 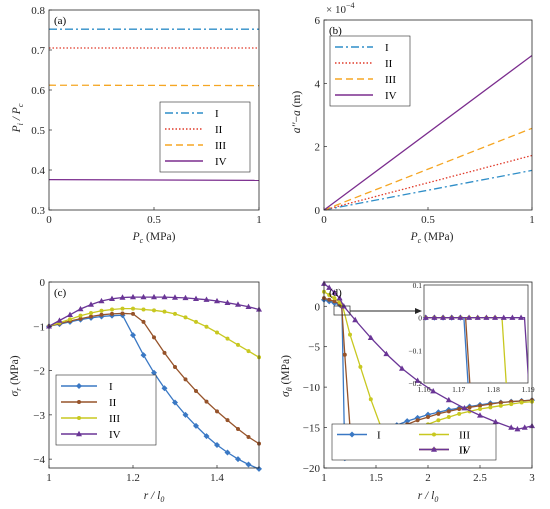 I want to click on panel-0-xtick-label: 0, so click(x=49, y=220).